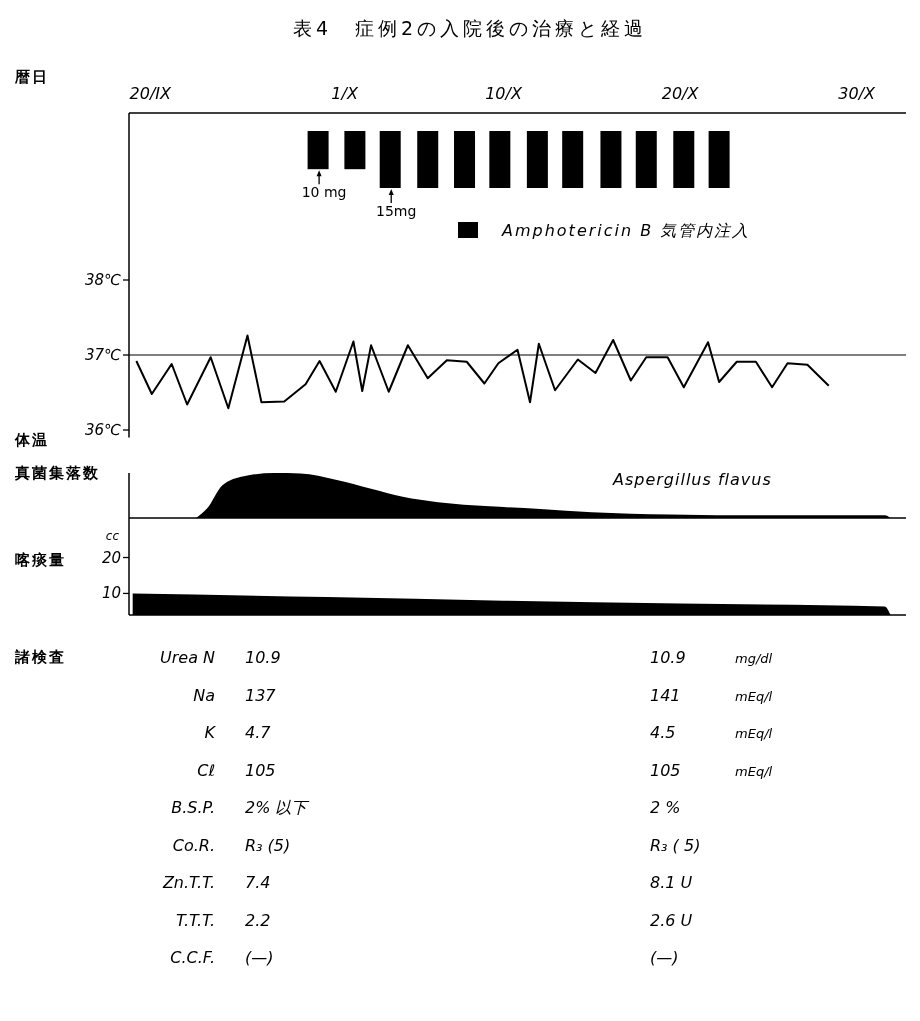  Describe the element at coordinates (276, 807) in the screenshot. I see `text: 2% 以下` at that location.